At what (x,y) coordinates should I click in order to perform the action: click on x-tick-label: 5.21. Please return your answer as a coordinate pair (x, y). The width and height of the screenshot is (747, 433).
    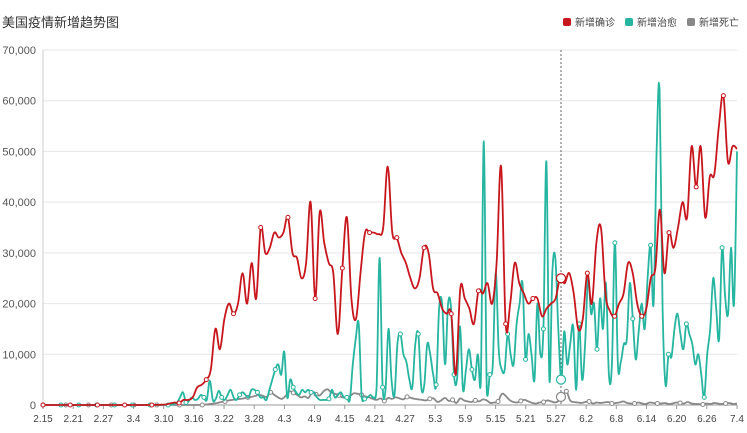
    Looking at the image, I should click on (526, 419).